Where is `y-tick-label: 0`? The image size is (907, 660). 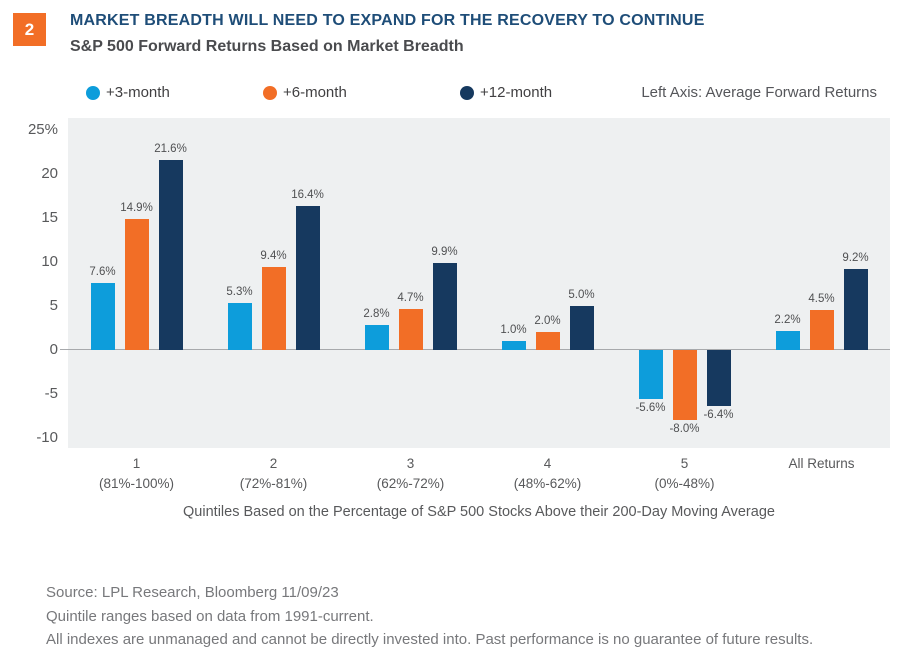 y-tick-label: 0 is located at coordinates (53, 349).